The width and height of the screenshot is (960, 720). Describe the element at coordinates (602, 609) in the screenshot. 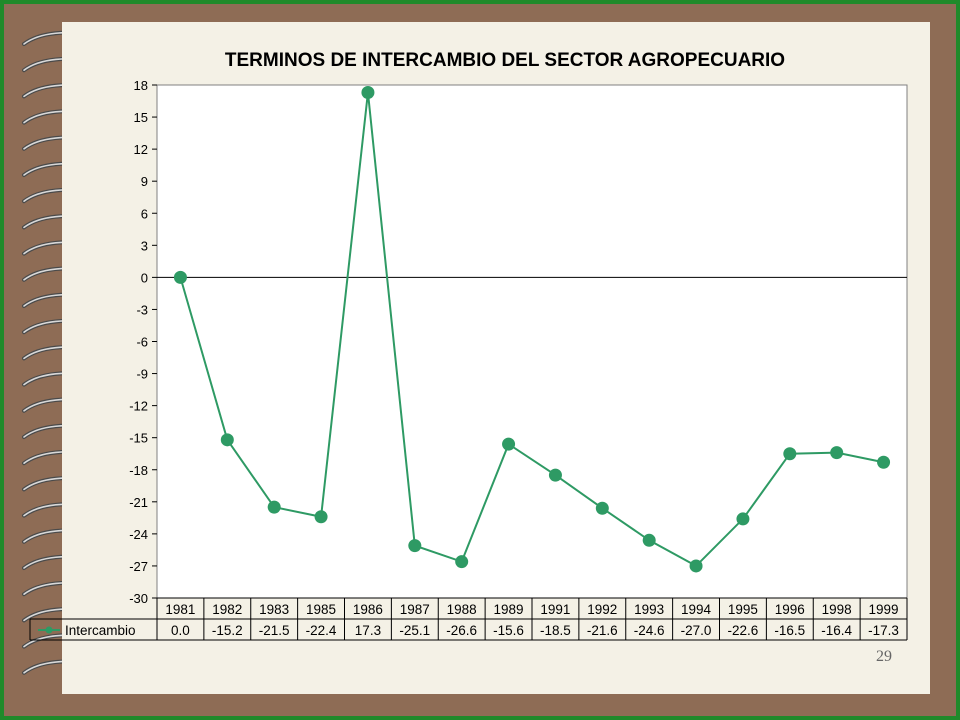

I see `x-category-label: 1992` at that location.